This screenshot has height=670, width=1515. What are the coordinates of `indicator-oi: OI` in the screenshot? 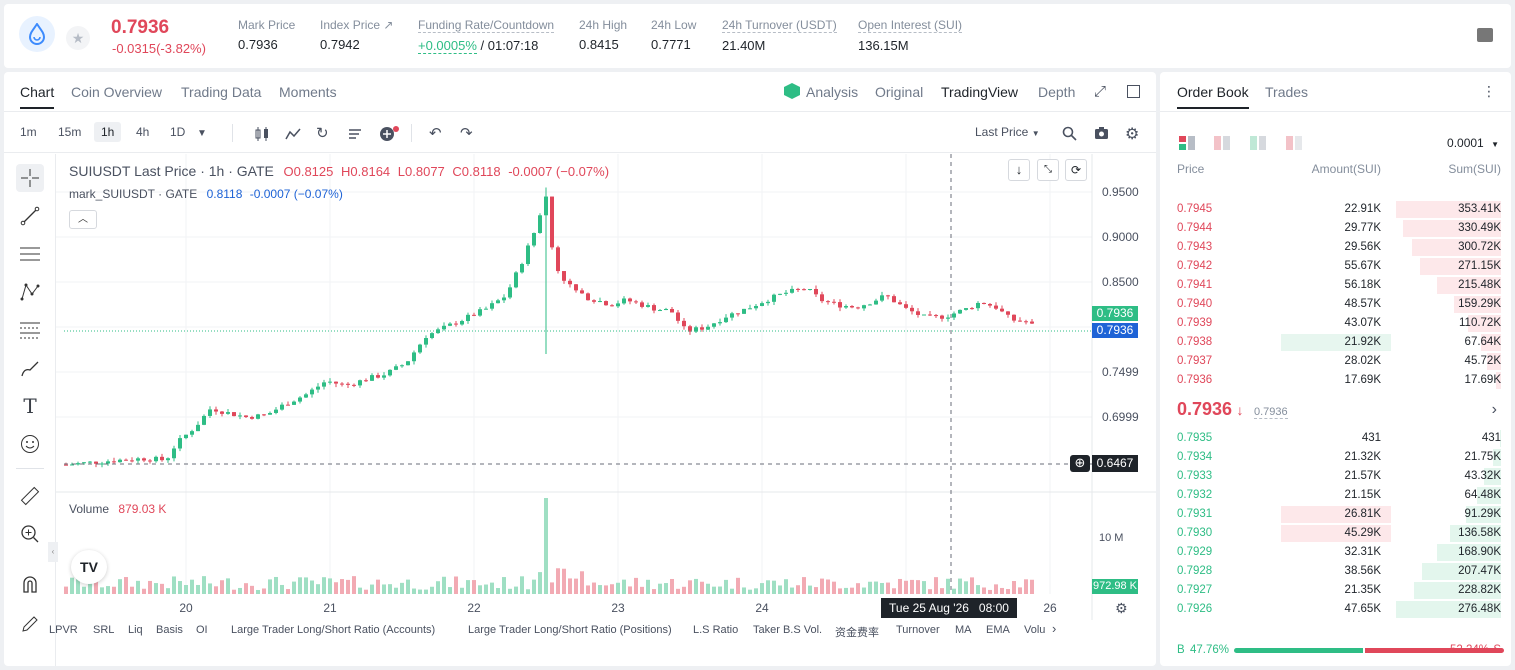 It's located at (202, 630).